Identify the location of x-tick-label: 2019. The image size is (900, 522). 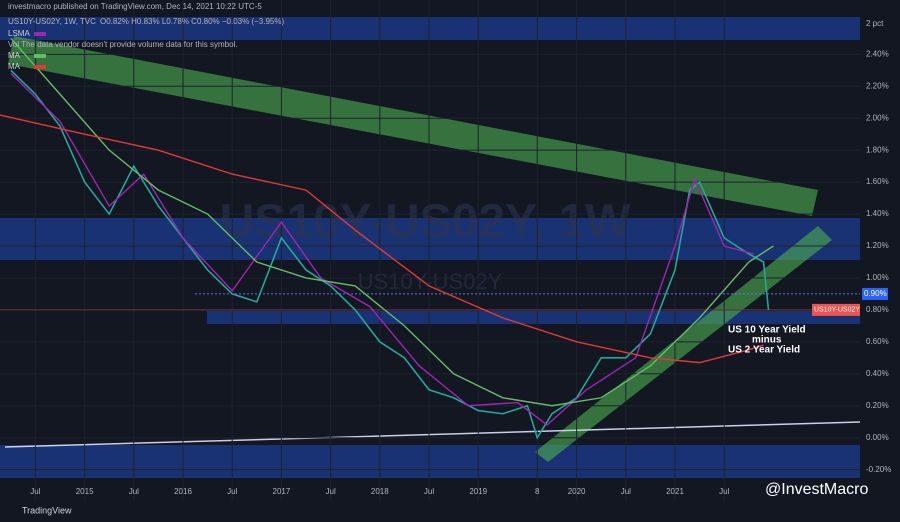
(478, 491).